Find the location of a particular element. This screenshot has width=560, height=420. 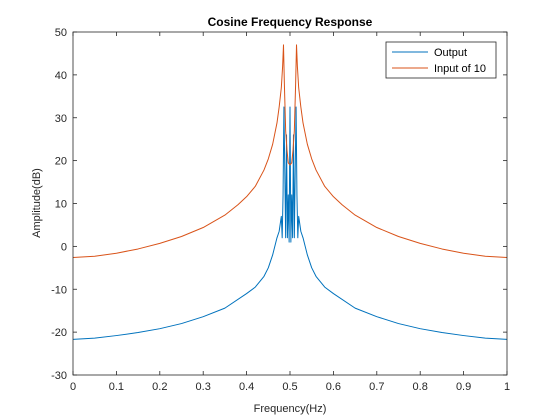

x-tick-label: 0.1 is located at coordinates (116, 387).